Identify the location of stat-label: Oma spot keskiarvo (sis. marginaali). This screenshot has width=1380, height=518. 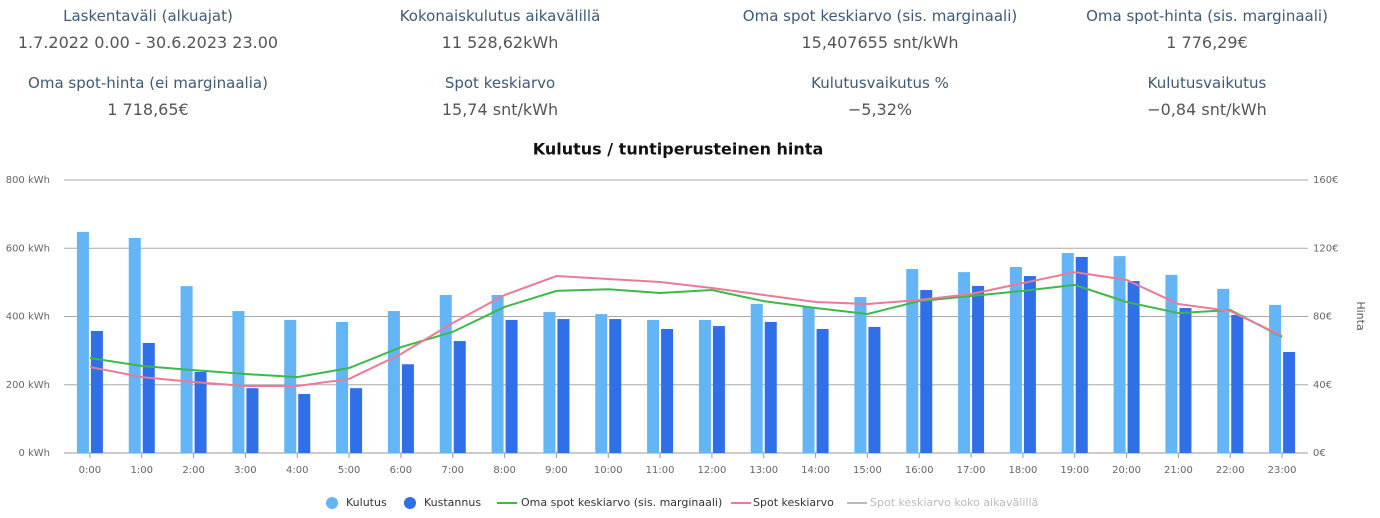
(880, 16).